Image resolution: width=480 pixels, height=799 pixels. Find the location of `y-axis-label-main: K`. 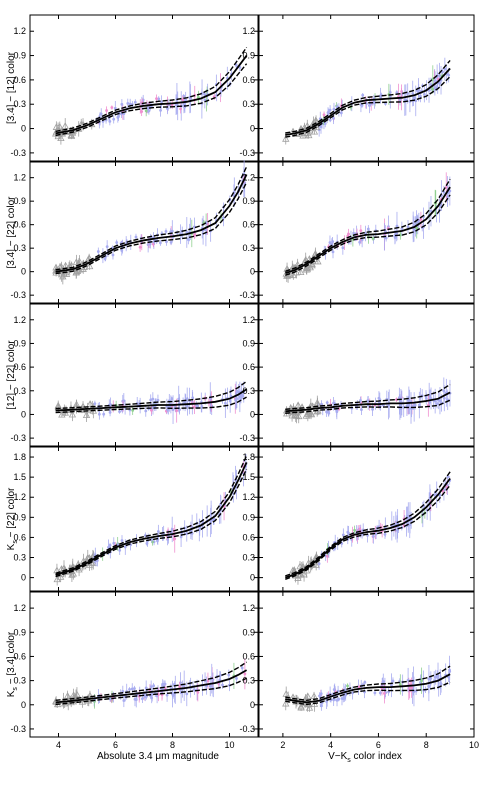

y-axis-label-main: K is located at coordinates (11, 693).